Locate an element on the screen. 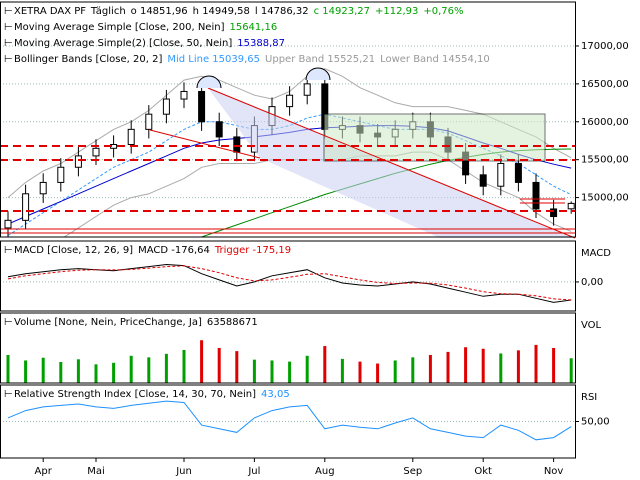 This screenshot has height=480, width=640. legend-item: 15388,87 is located at coordinates (261, 43).